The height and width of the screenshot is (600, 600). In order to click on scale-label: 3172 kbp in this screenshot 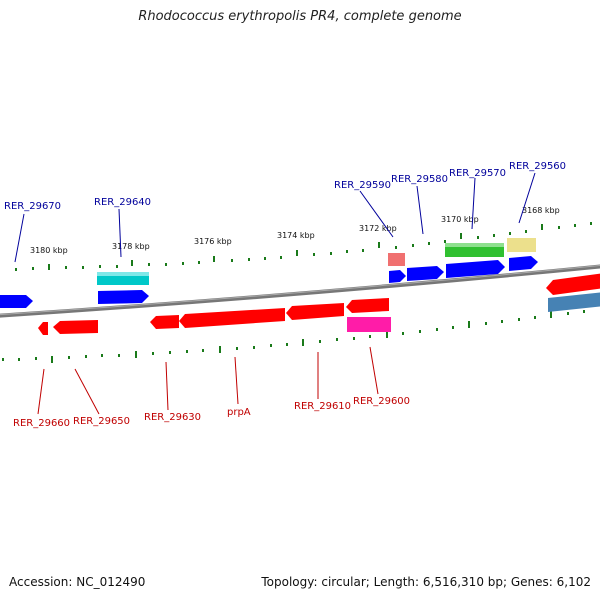, I will do `click(378, 228)`.